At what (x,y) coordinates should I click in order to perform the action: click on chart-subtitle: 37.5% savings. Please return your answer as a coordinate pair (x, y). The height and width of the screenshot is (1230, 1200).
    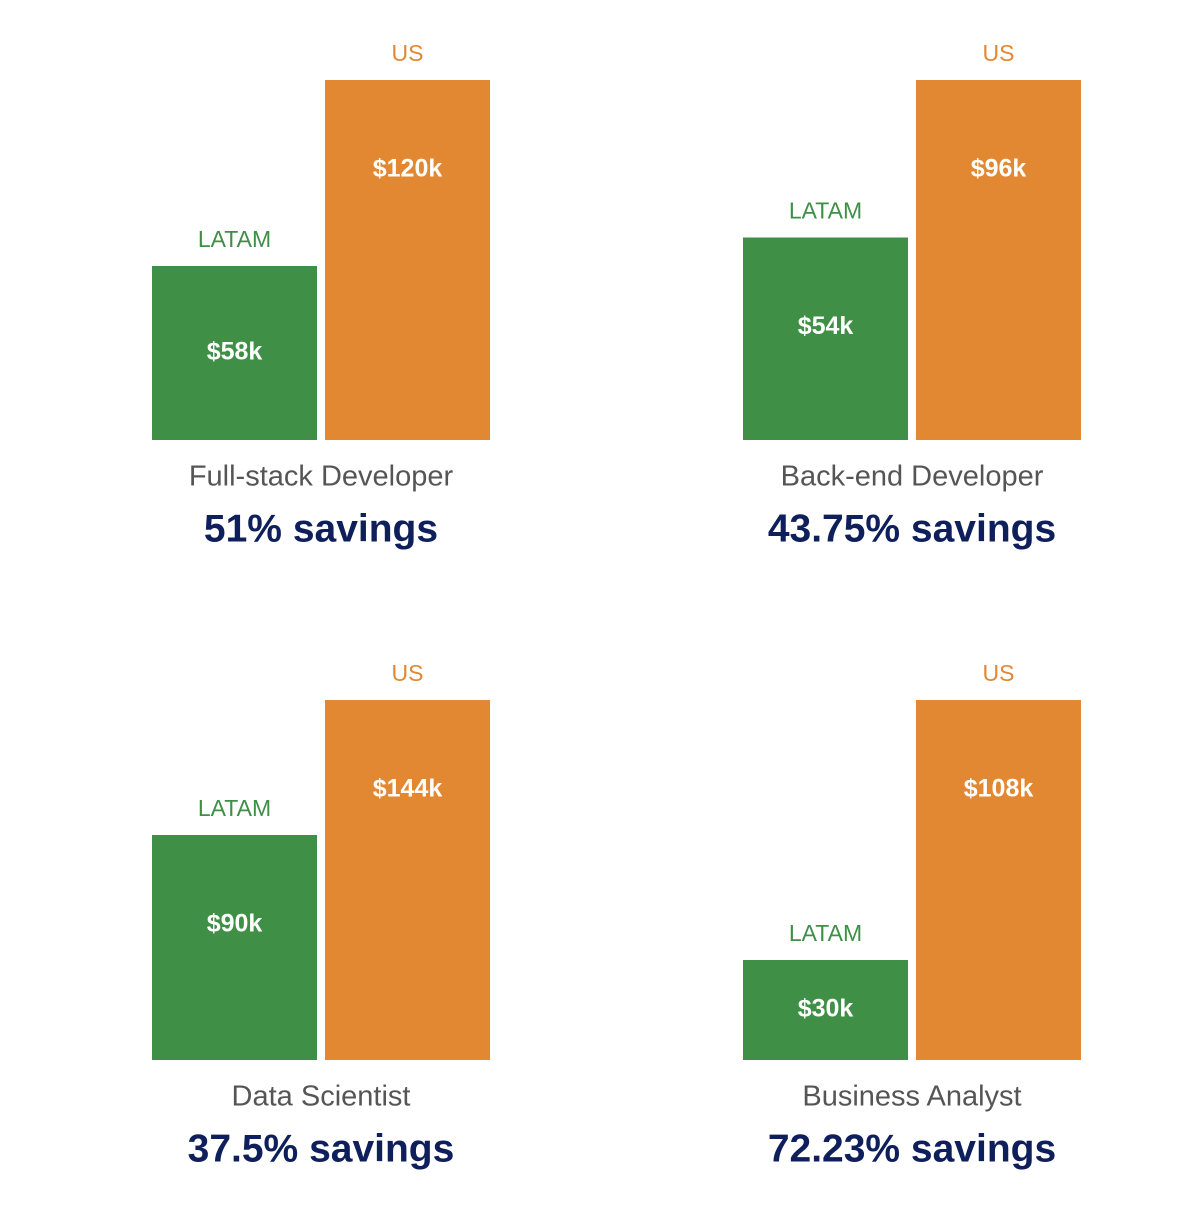
    Looking at the image, I should click on (321, 1148).